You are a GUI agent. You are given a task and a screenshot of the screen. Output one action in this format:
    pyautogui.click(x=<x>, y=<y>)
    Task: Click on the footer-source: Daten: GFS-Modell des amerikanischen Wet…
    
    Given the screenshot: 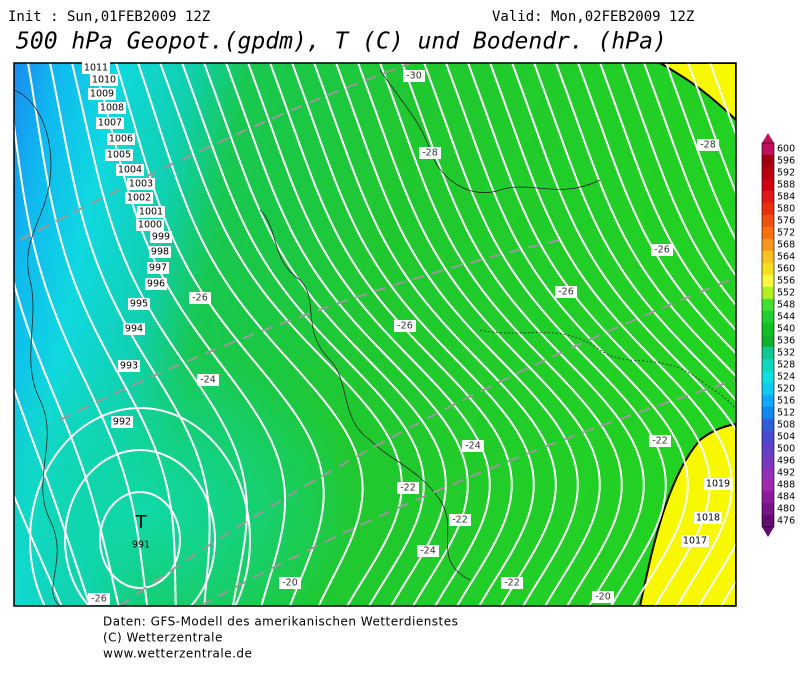 What is the action you would take?
    pyautogui.click(x=280, y=622)
    